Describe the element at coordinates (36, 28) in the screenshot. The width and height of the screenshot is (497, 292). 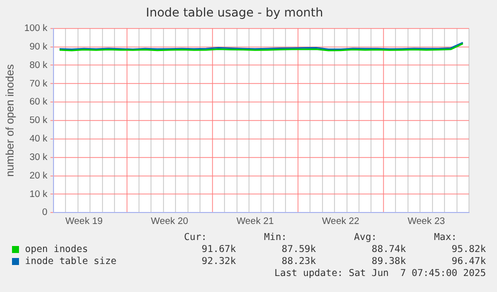
I see `y-tick-label: 100 k` at that location.